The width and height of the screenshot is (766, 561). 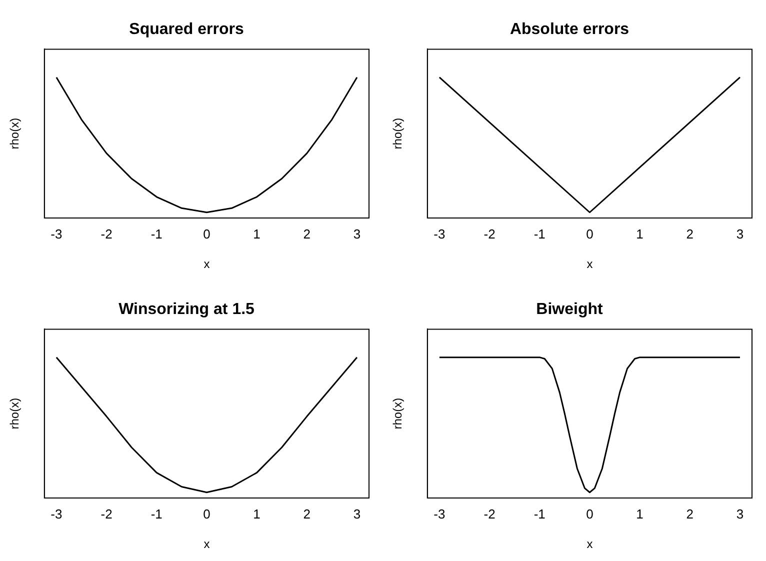 What do you see at coordinates (186, 29) in the screenshot?
I see `chart-title: Squared errors` at bounding box center [186, 29].